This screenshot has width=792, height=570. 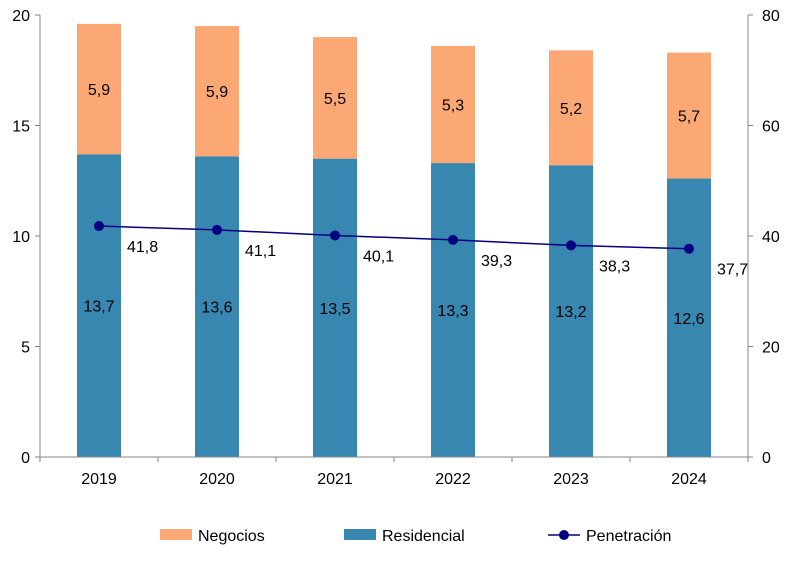 I want to click on bar-residencial-2024, so click(x=689, y=318).